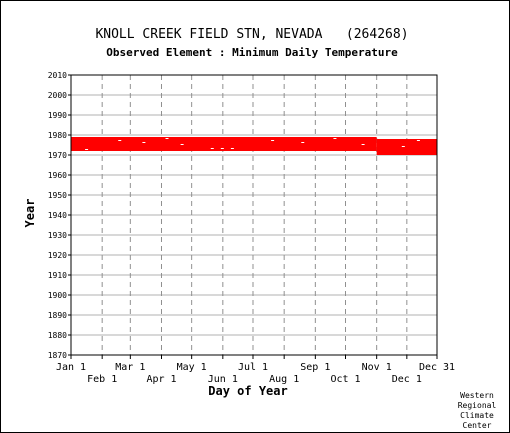 Image resolution: width=510 pixels, height=433 pixels. Describe the element at coordinates (57, 215) in the screenshot. I see `y-tick-label-1940: 1940` at that location.